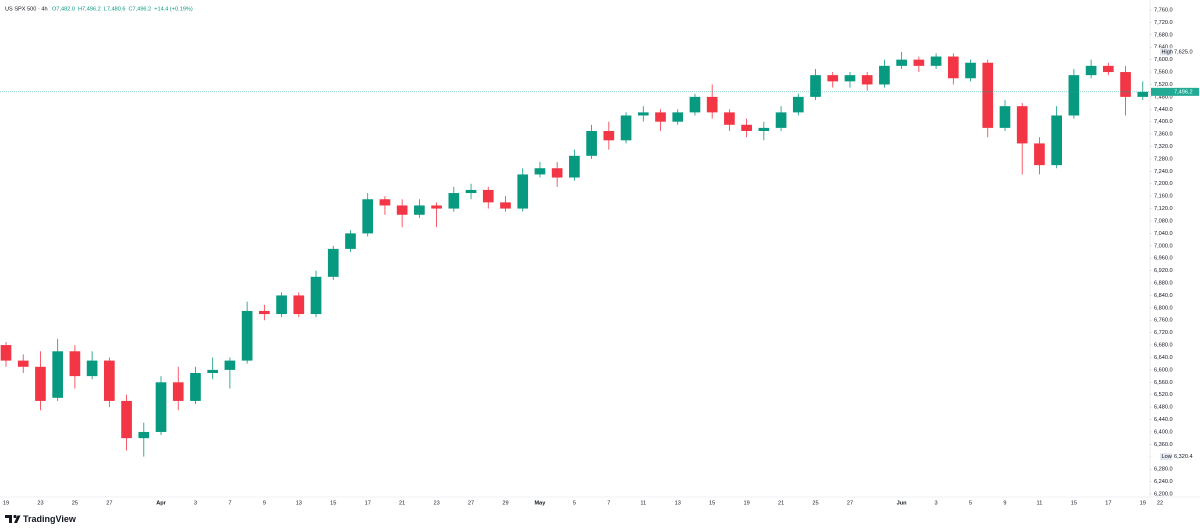 The height and width of the screenshot is (531, 1200). Describe the element at coordinates (815, 503) in the screenshot. I see `x-tick-label: 25` at that location.